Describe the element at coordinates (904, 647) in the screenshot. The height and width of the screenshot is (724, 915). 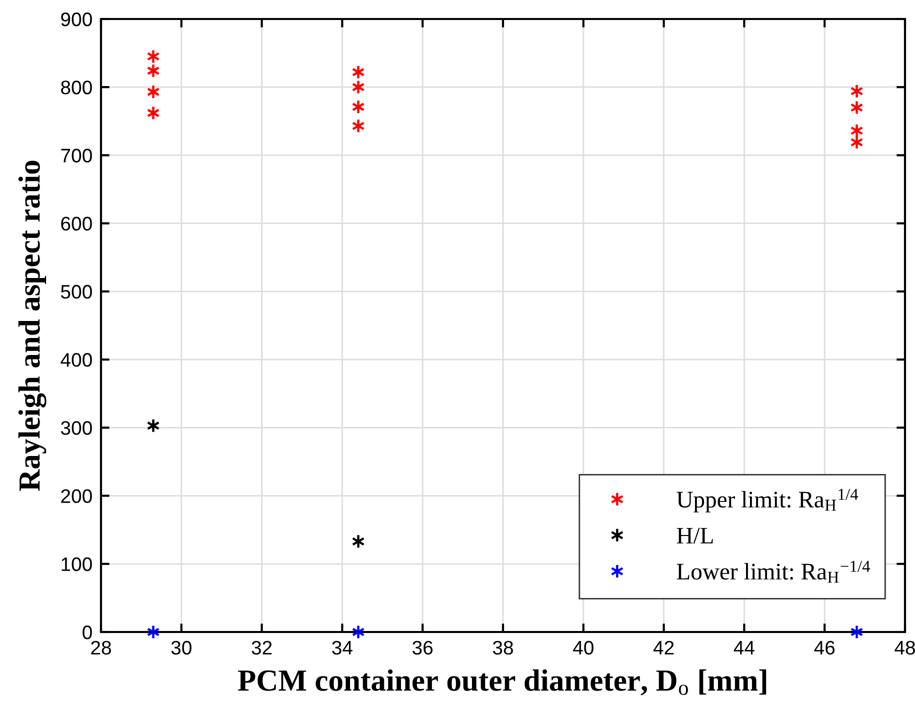
I see `x-tick-label: 48` at that location.